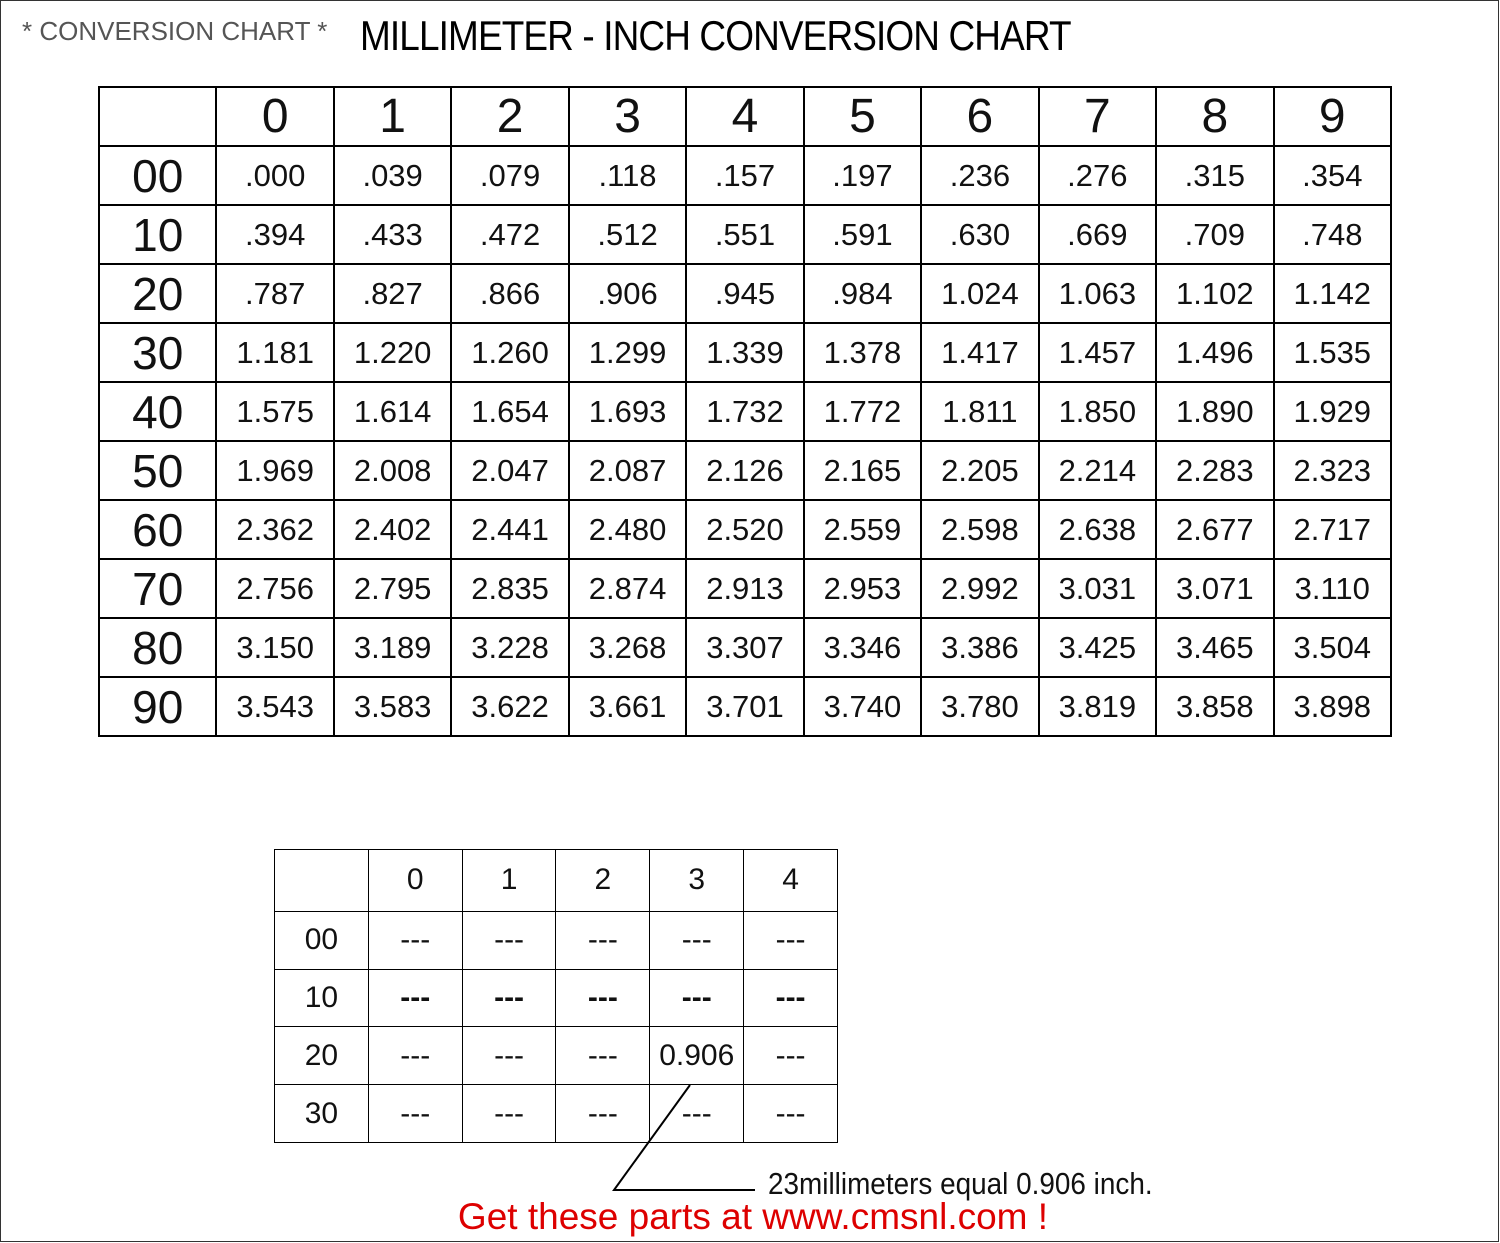 The height and width of the screenshot is (1243, 1500). I want to click on table-row: 00 --- --- --- --- ---, so click(556, 940).